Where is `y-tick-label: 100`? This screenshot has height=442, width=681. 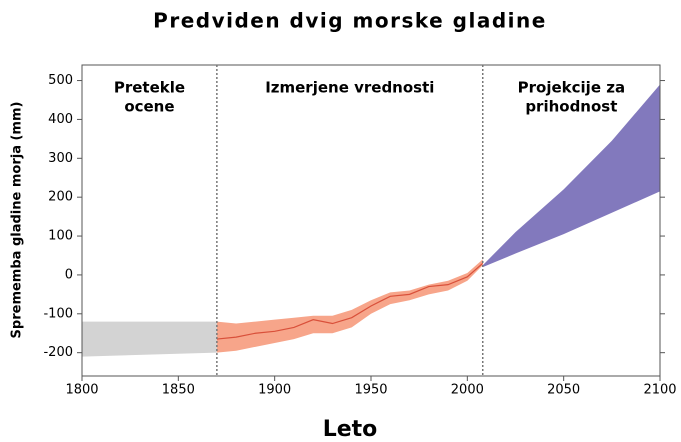 y-tick-label: 100 is located at coordinates (60, 236).